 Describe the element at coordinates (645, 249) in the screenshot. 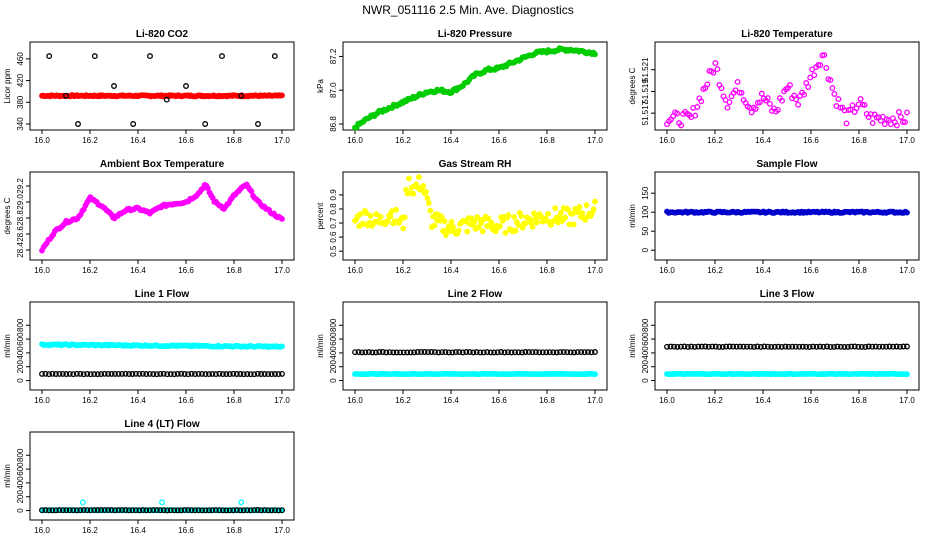

I see `y-tick-label: 0` at that location.